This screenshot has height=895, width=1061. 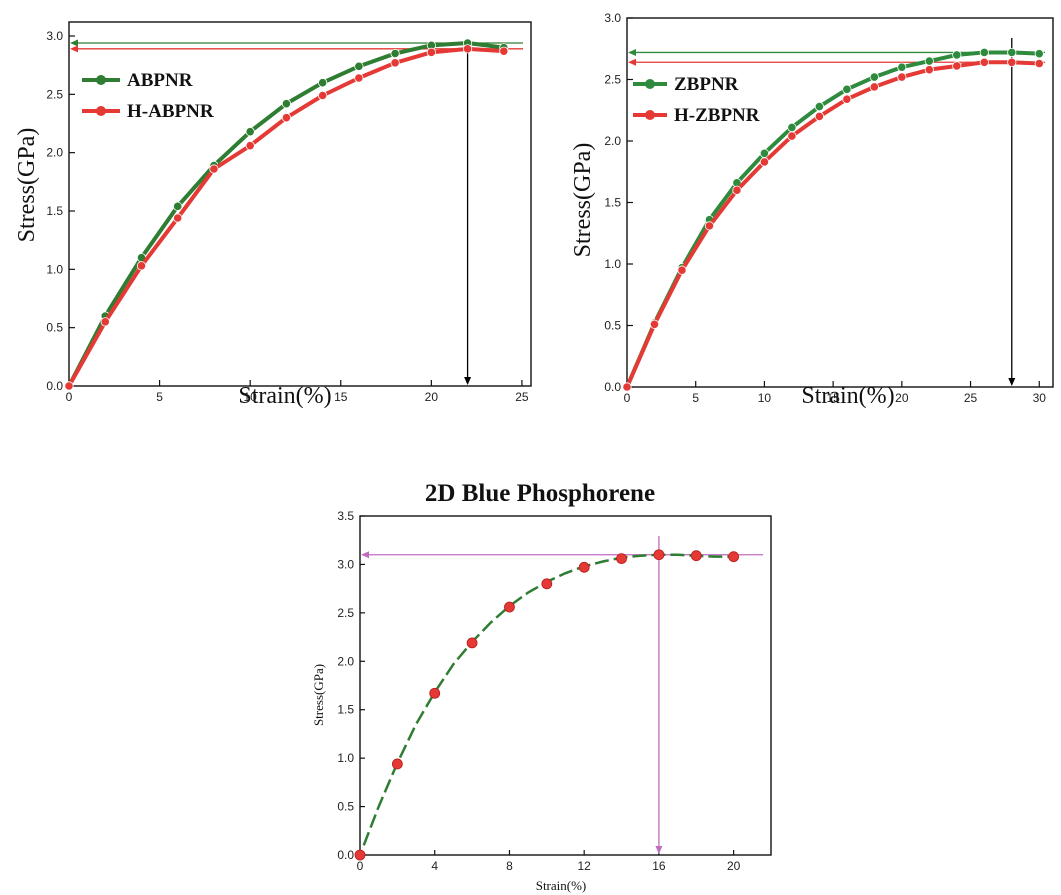 What do you see at coordinates (971, 398) in the screenshot?
I see `x-tick-label: 25` at bounding box center [971, 398].